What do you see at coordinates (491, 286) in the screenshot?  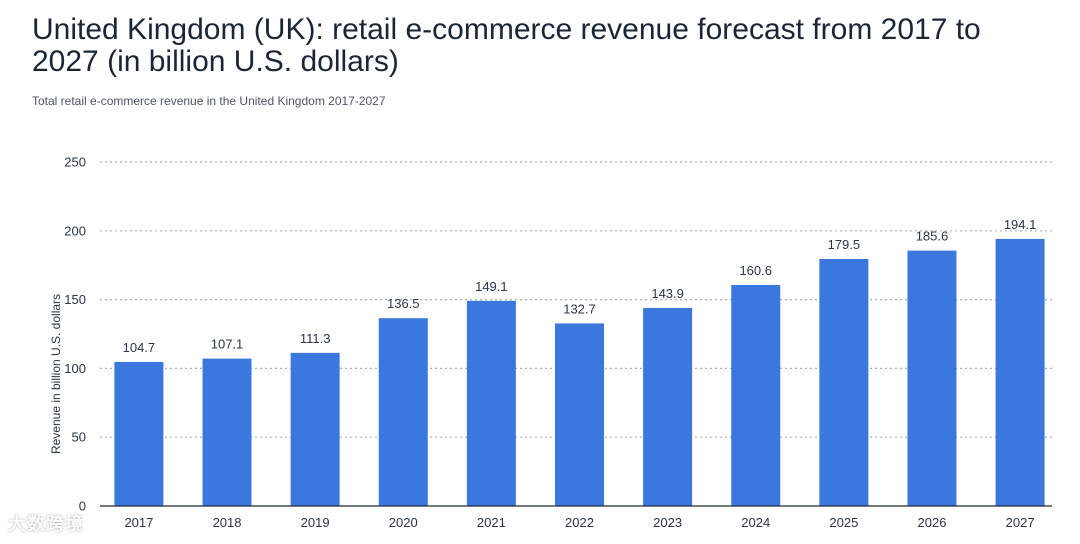 I see `data-label-2021: 149.1` at bounding box center [491, 286].